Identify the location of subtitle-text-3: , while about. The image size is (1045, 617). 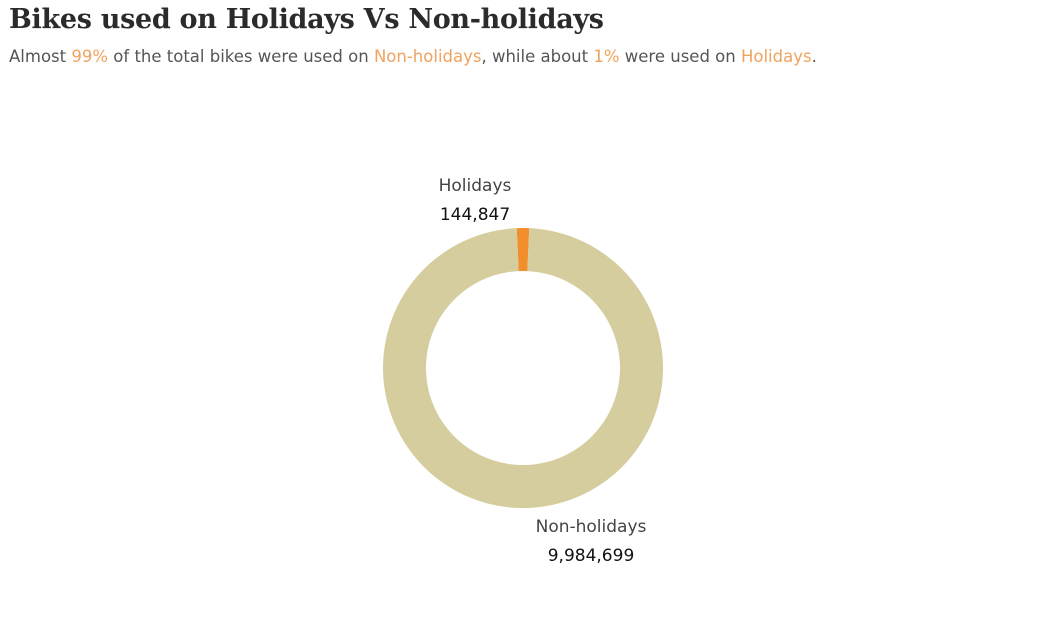
(537, 56).